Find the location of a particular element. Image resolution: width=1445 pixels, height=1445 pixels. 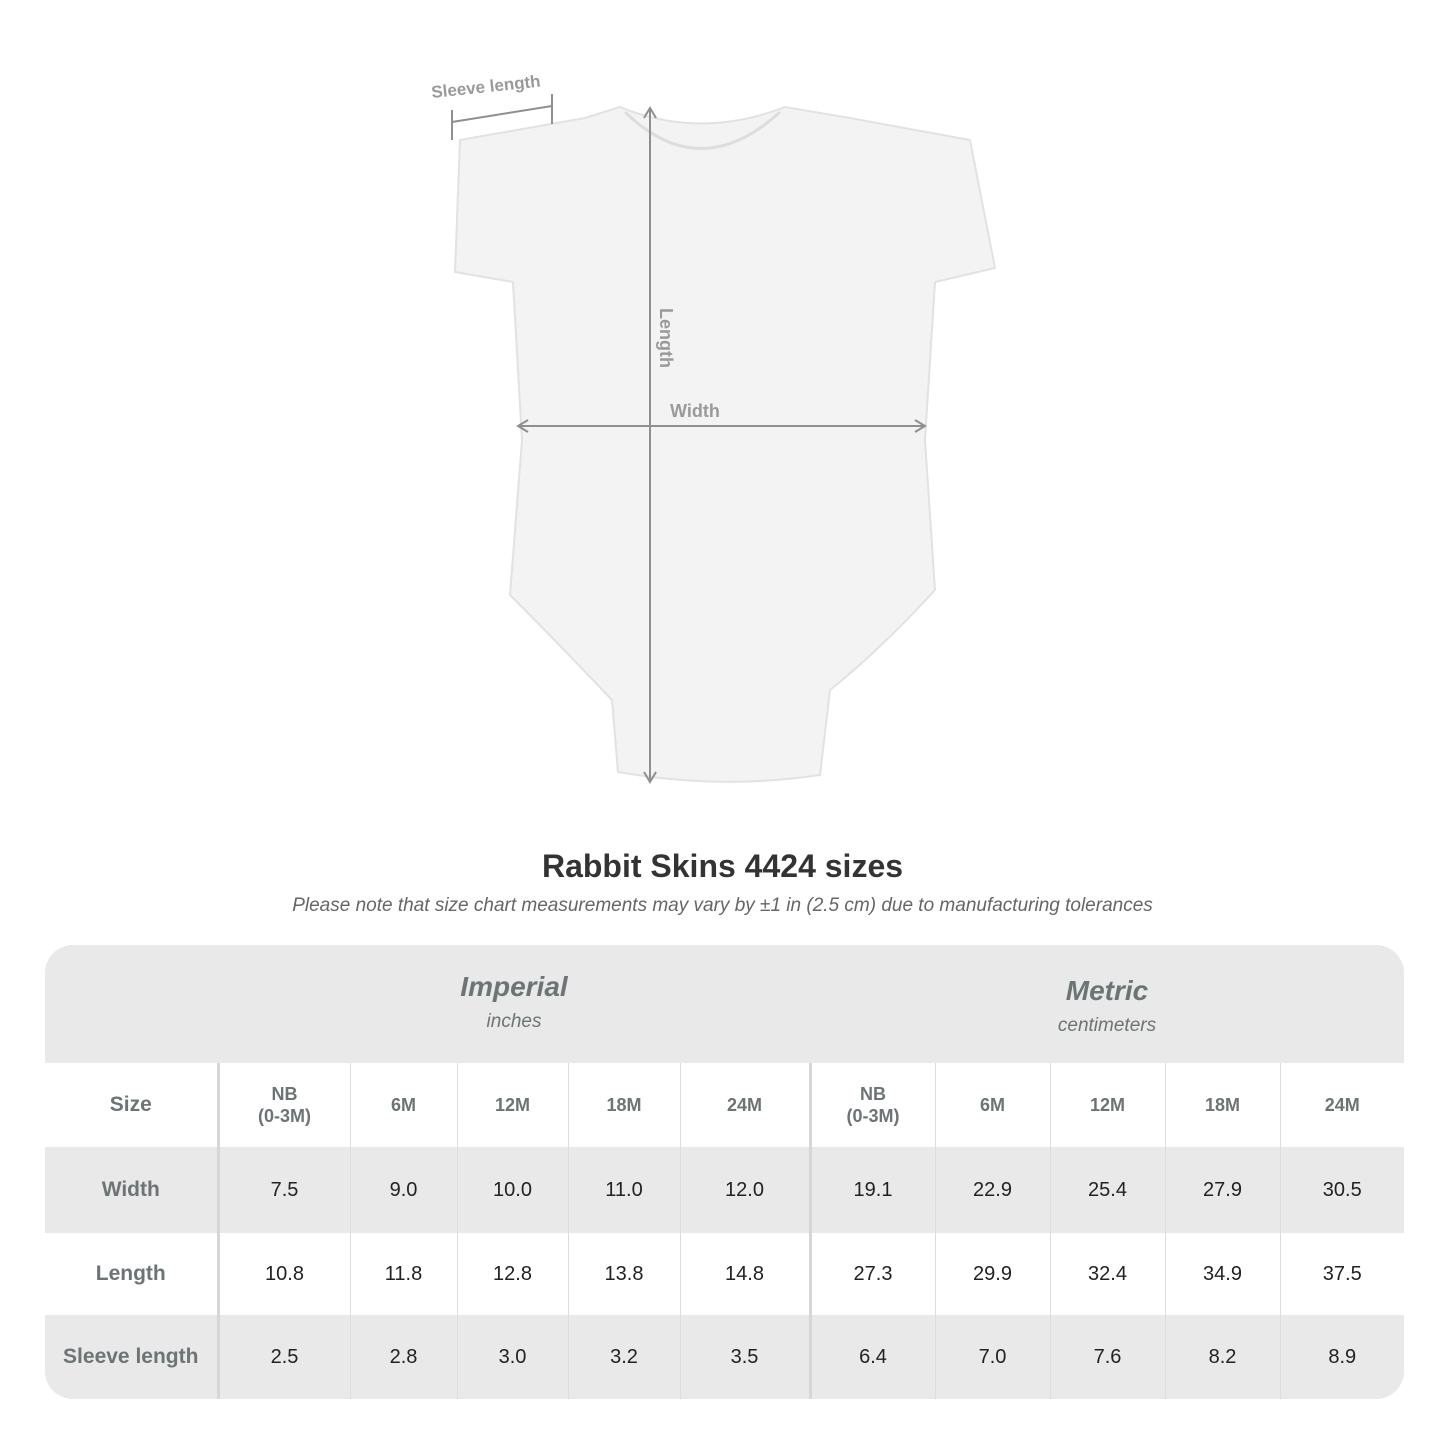

metric-size-4: 24M is located at coordinates (1341, 1105).